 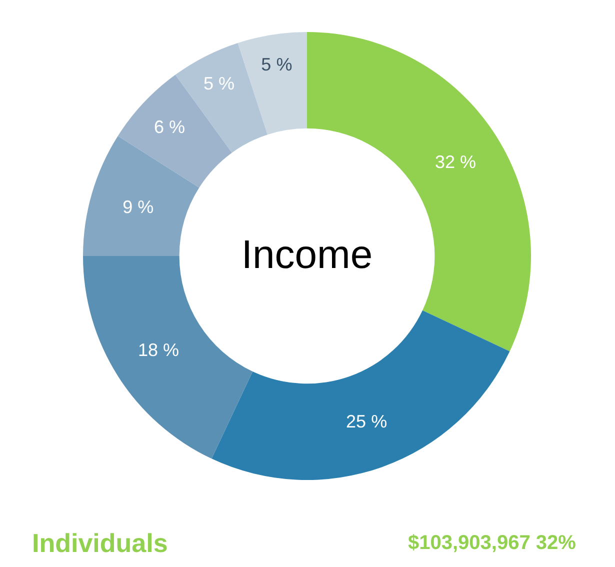 What do you see at coordinates (455, 162) in the screenshot?
I see `data-label: 32 %` at bounding box center [455, 162].